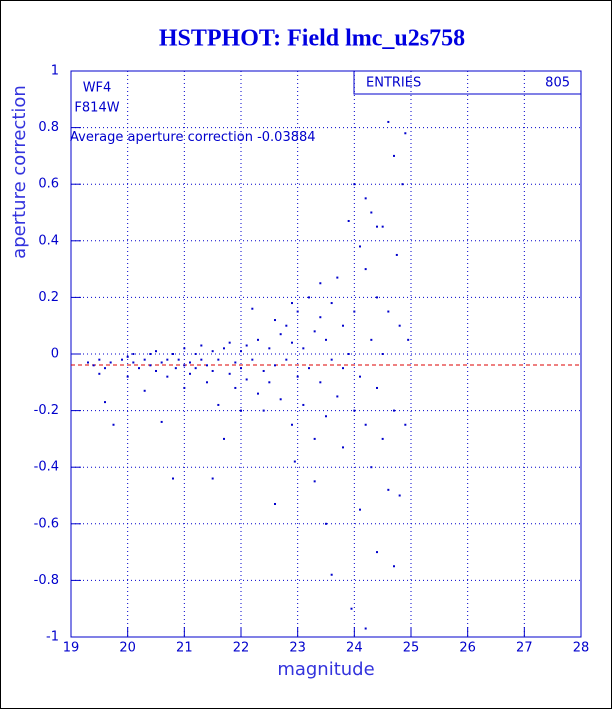 The image size is (612, 709). What do you see at coordinates (48, 184) in the screenshot?
I see `y-tick-label: 0.6` at bounding box center [48, 184].